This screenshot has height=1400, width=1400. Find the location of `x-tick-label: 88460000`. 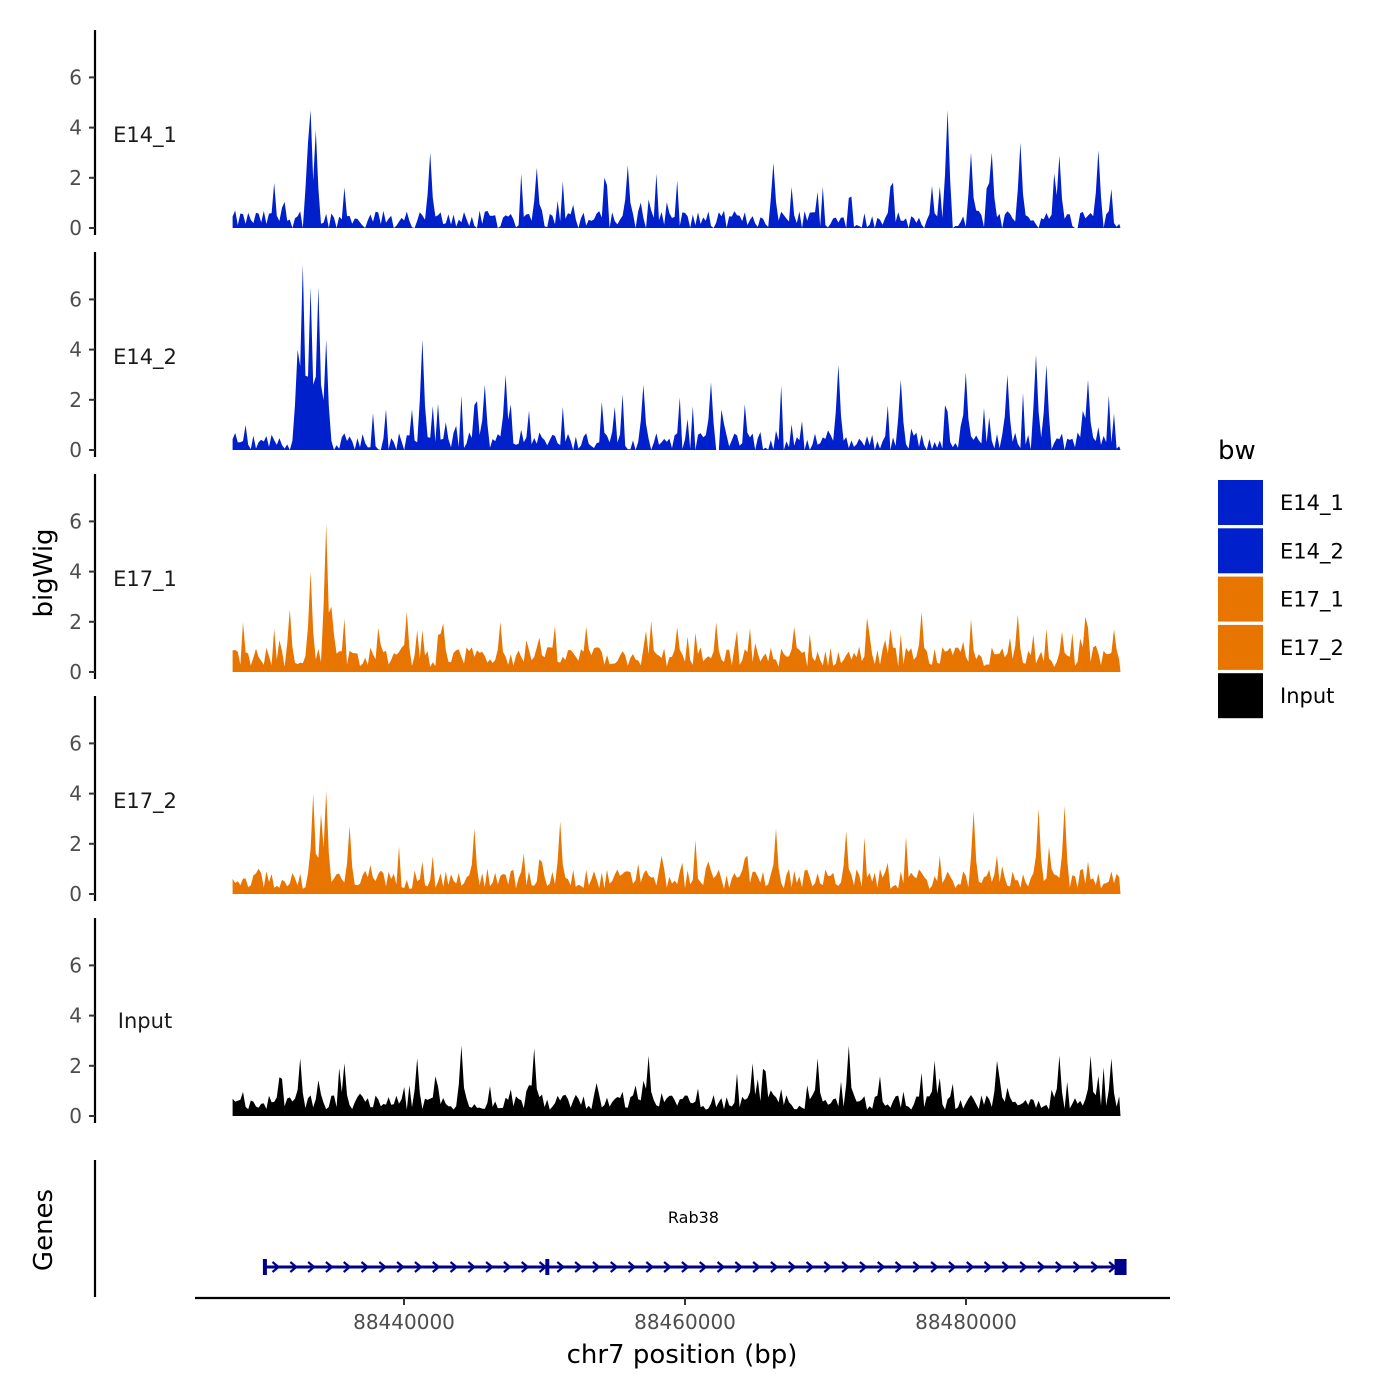

x-tick-label: 88460000 is located at coordinates (685, 1322).